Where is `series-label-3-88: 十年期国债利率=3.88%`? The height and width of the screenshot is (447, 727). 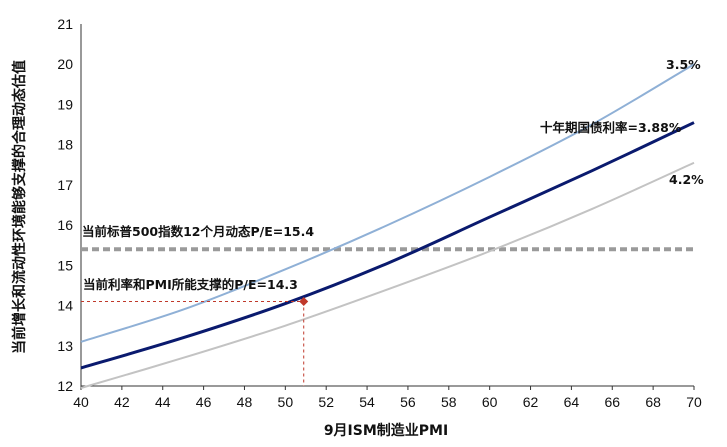
series-label-3-88: 十年期国债利率=3.88% is located at coordinates (611, 127).